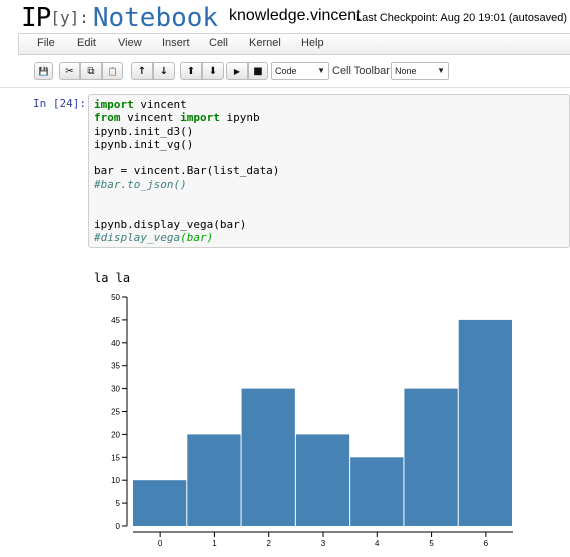 The height and width of the screenshot is (557, 570). I want to click on x-tick-label-2: 2, so click(268, 543).